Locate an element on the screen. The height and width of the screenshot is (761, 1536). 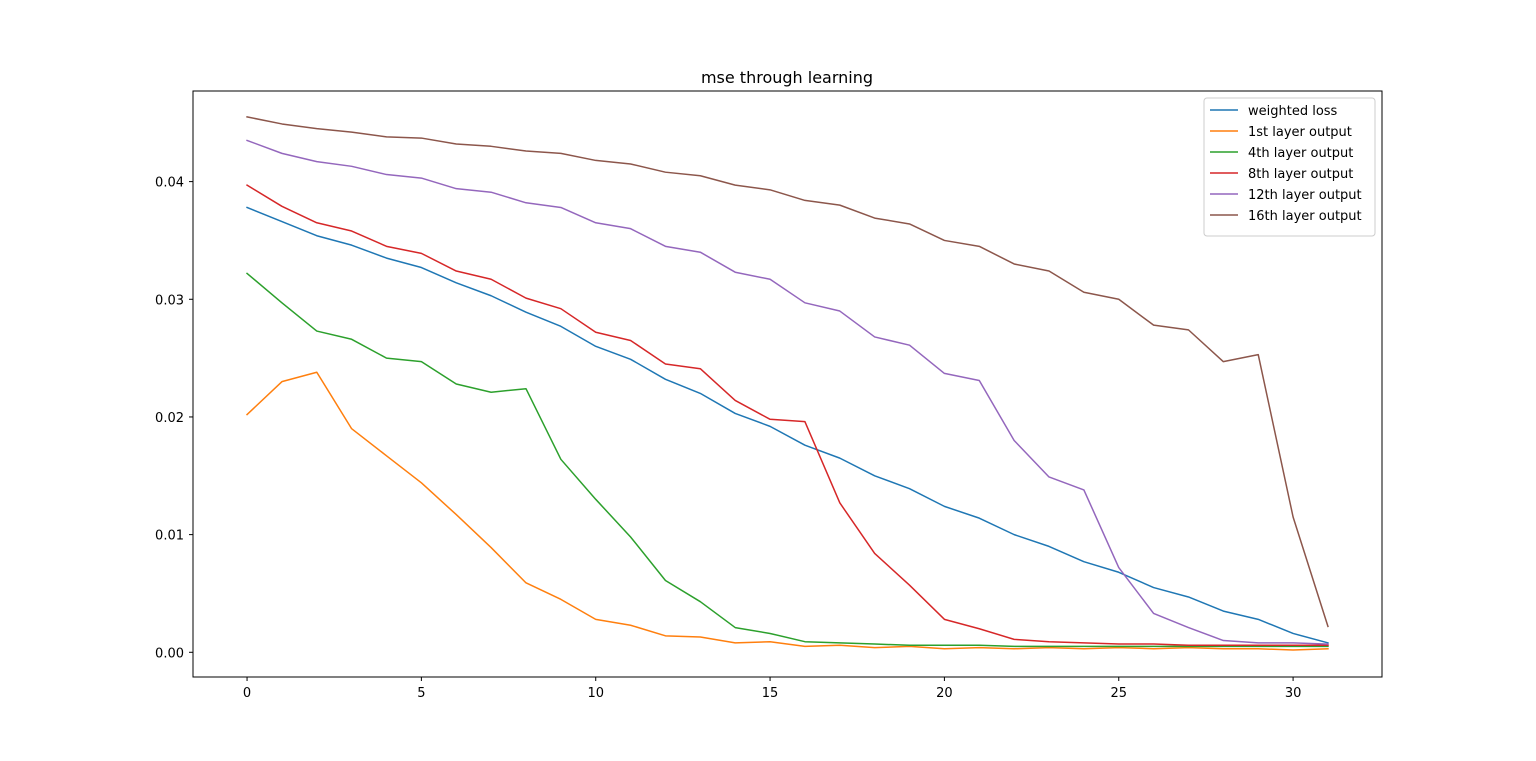
x-tick-label: 5 is located at coordinates (421, 693).